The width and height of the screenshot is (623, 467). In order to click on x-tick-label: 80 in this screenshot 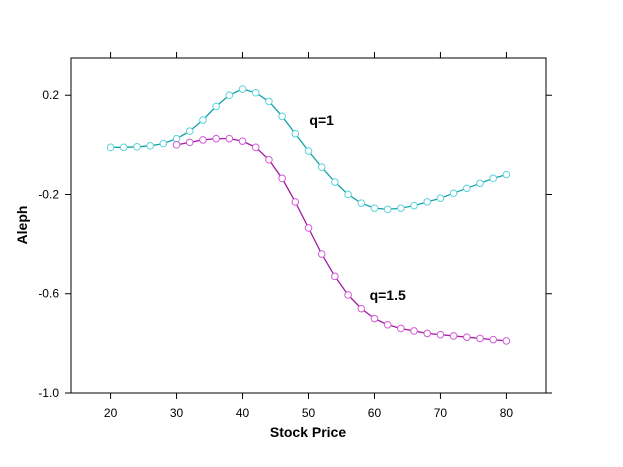, I will do `click(507, 413)`.